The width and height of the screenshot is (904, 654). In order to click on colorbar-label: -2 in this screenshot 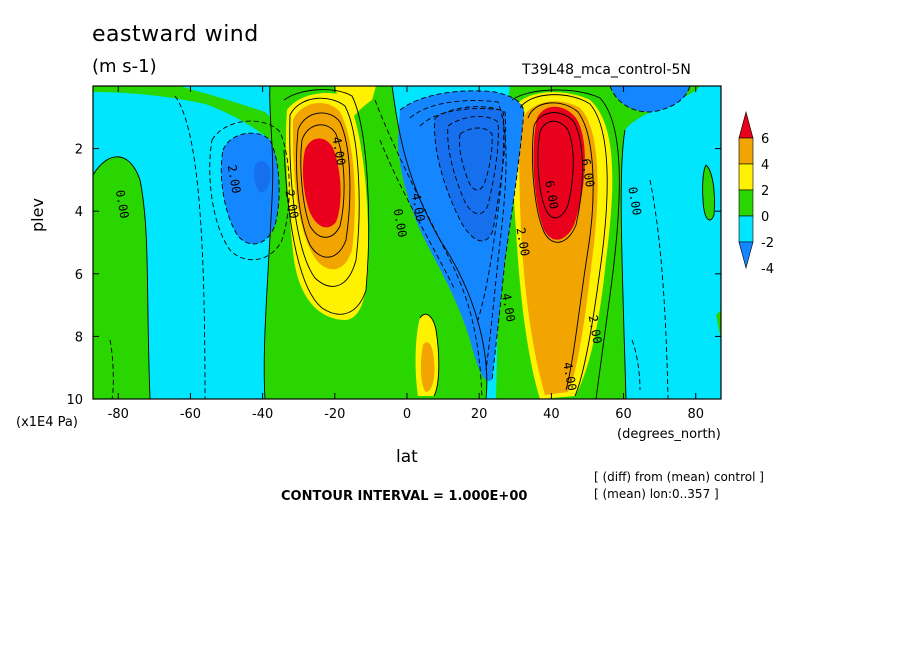, I will do `click(767, 243)`.